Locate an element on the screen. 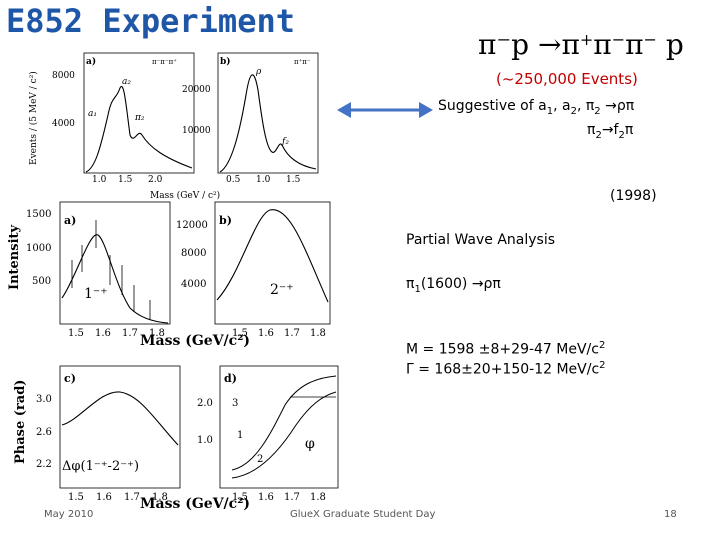 This screenshot has width=720, height=540. panel-b-frame is located at coordinates (268, 113).